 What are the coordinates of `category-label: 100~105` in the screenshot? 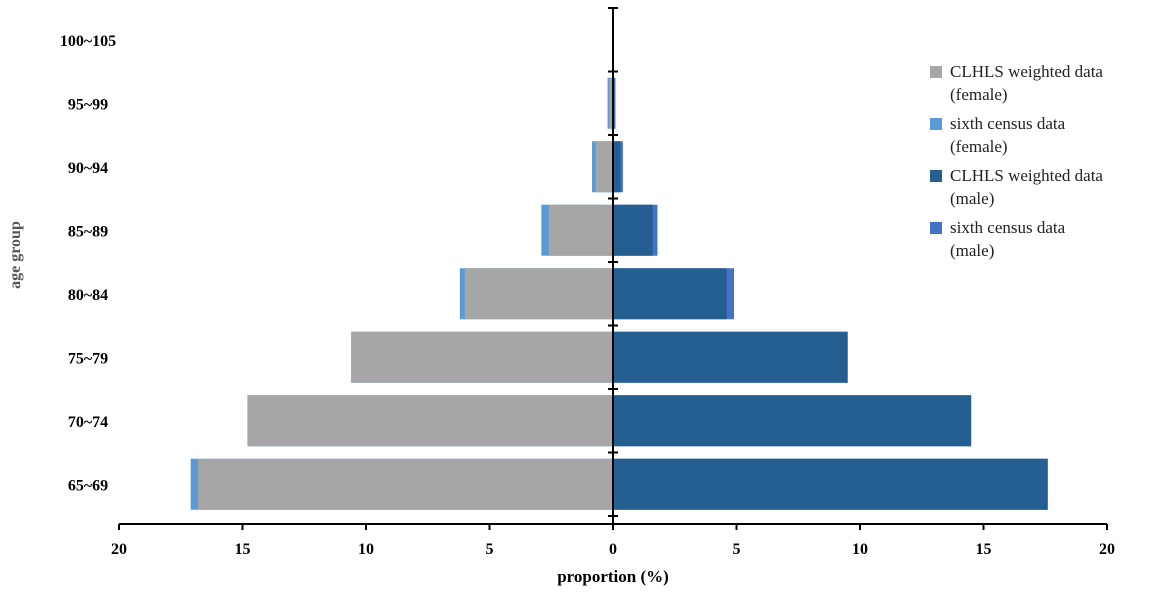 It's located at (88, 41).